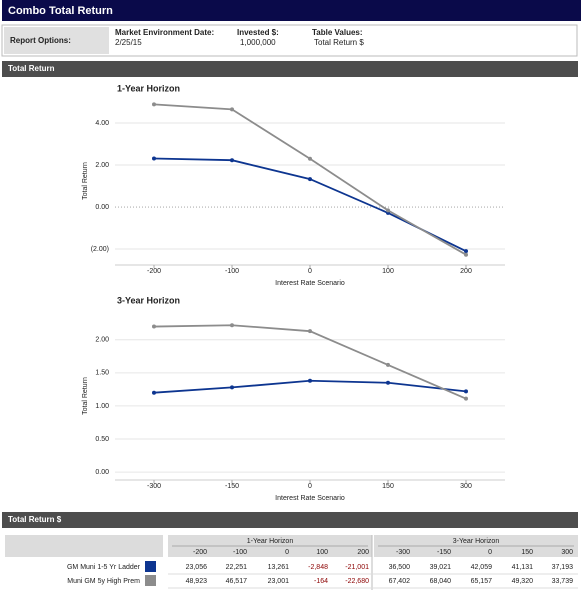  I want to click on options-label: Report Options:, so click(40, 40).